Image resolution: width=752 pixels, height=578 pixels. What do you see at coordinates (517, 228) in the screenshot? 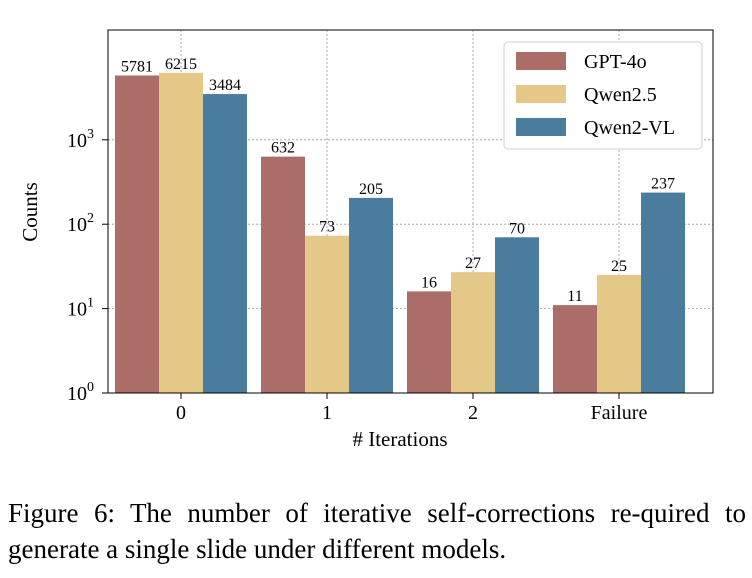
I see `data-label: 70` at bounding box center [517, 228].